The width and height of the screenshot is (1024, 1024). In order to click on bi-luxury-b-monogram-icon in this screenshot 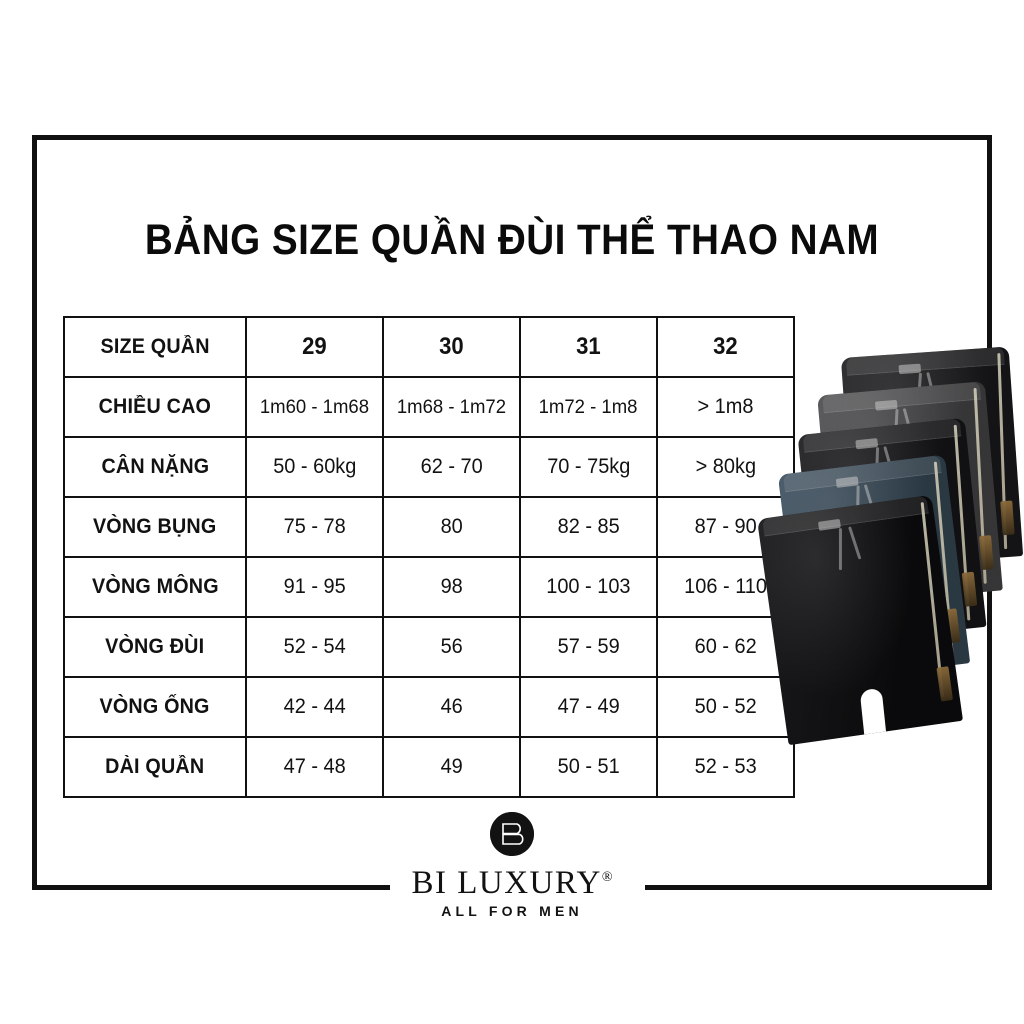, I will do `click(512, 834)`.